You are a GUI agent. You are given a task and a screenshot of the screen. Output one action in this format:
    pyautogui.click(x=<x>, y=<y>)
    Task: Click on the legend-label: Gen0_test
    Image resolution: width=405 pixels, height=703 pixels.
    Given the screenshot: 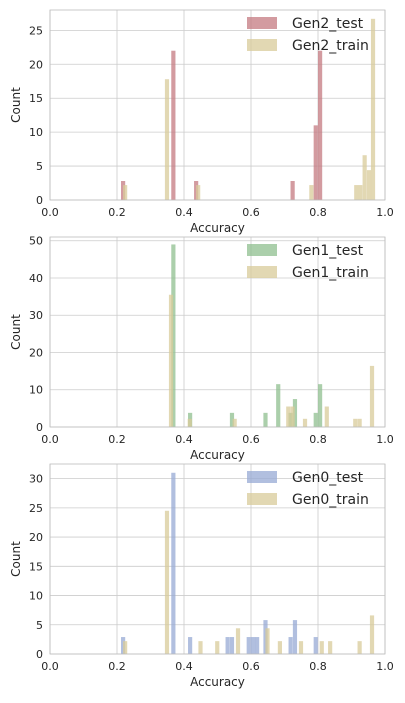 What is the action you would take?
    pyautogui.click(x=328, y=478)
    